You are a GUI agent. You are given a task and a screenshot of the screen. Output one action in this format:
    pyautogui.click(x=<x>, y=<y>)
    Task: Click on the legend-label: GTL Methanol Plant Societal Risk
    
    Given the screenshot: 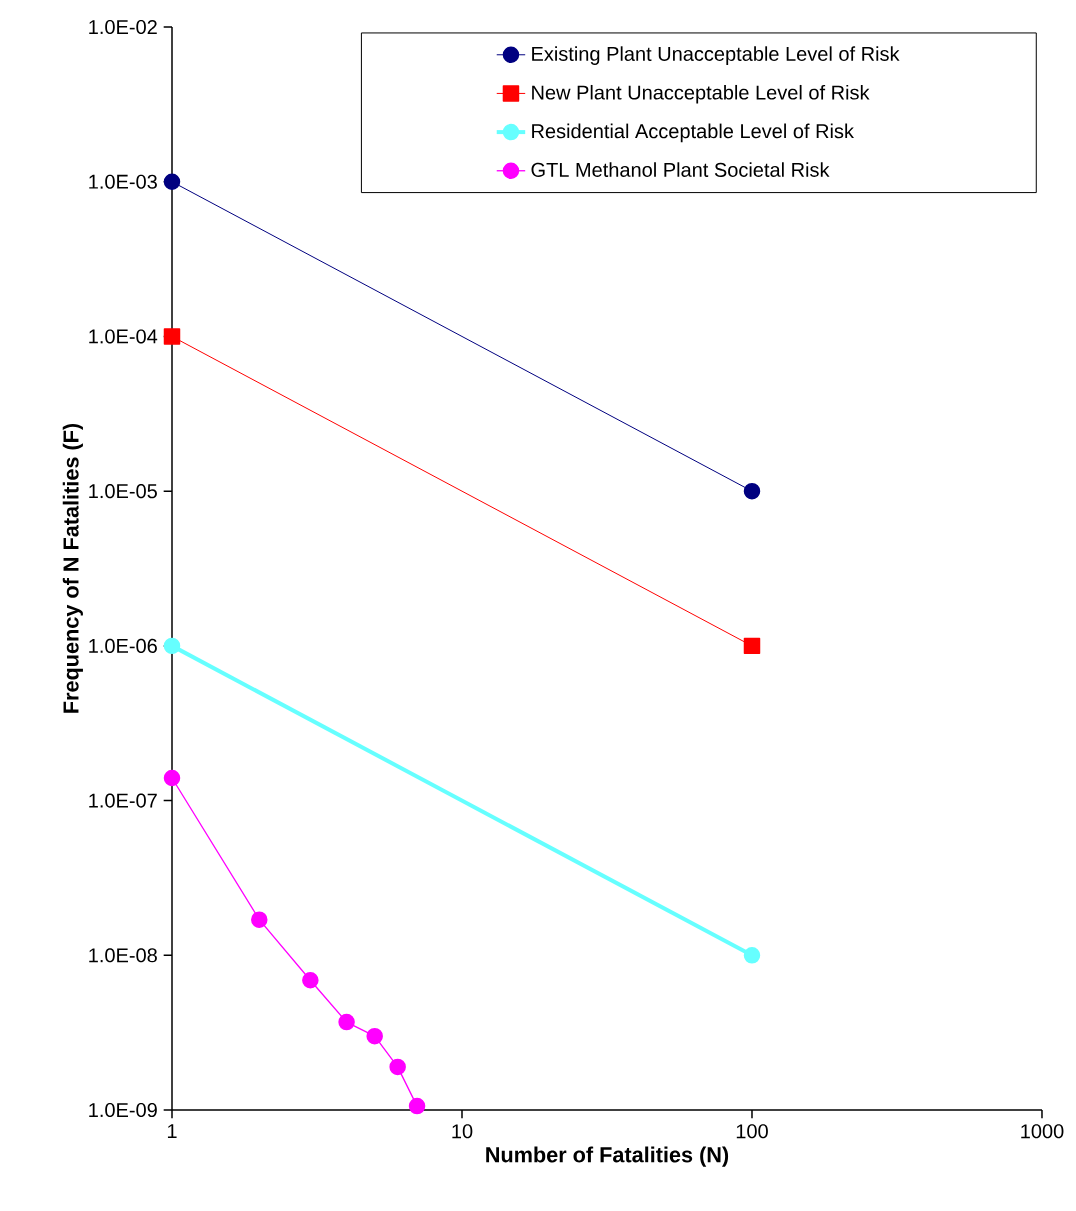 What is the action you would take?
    pyautogui.click(x=680, y=169)
    